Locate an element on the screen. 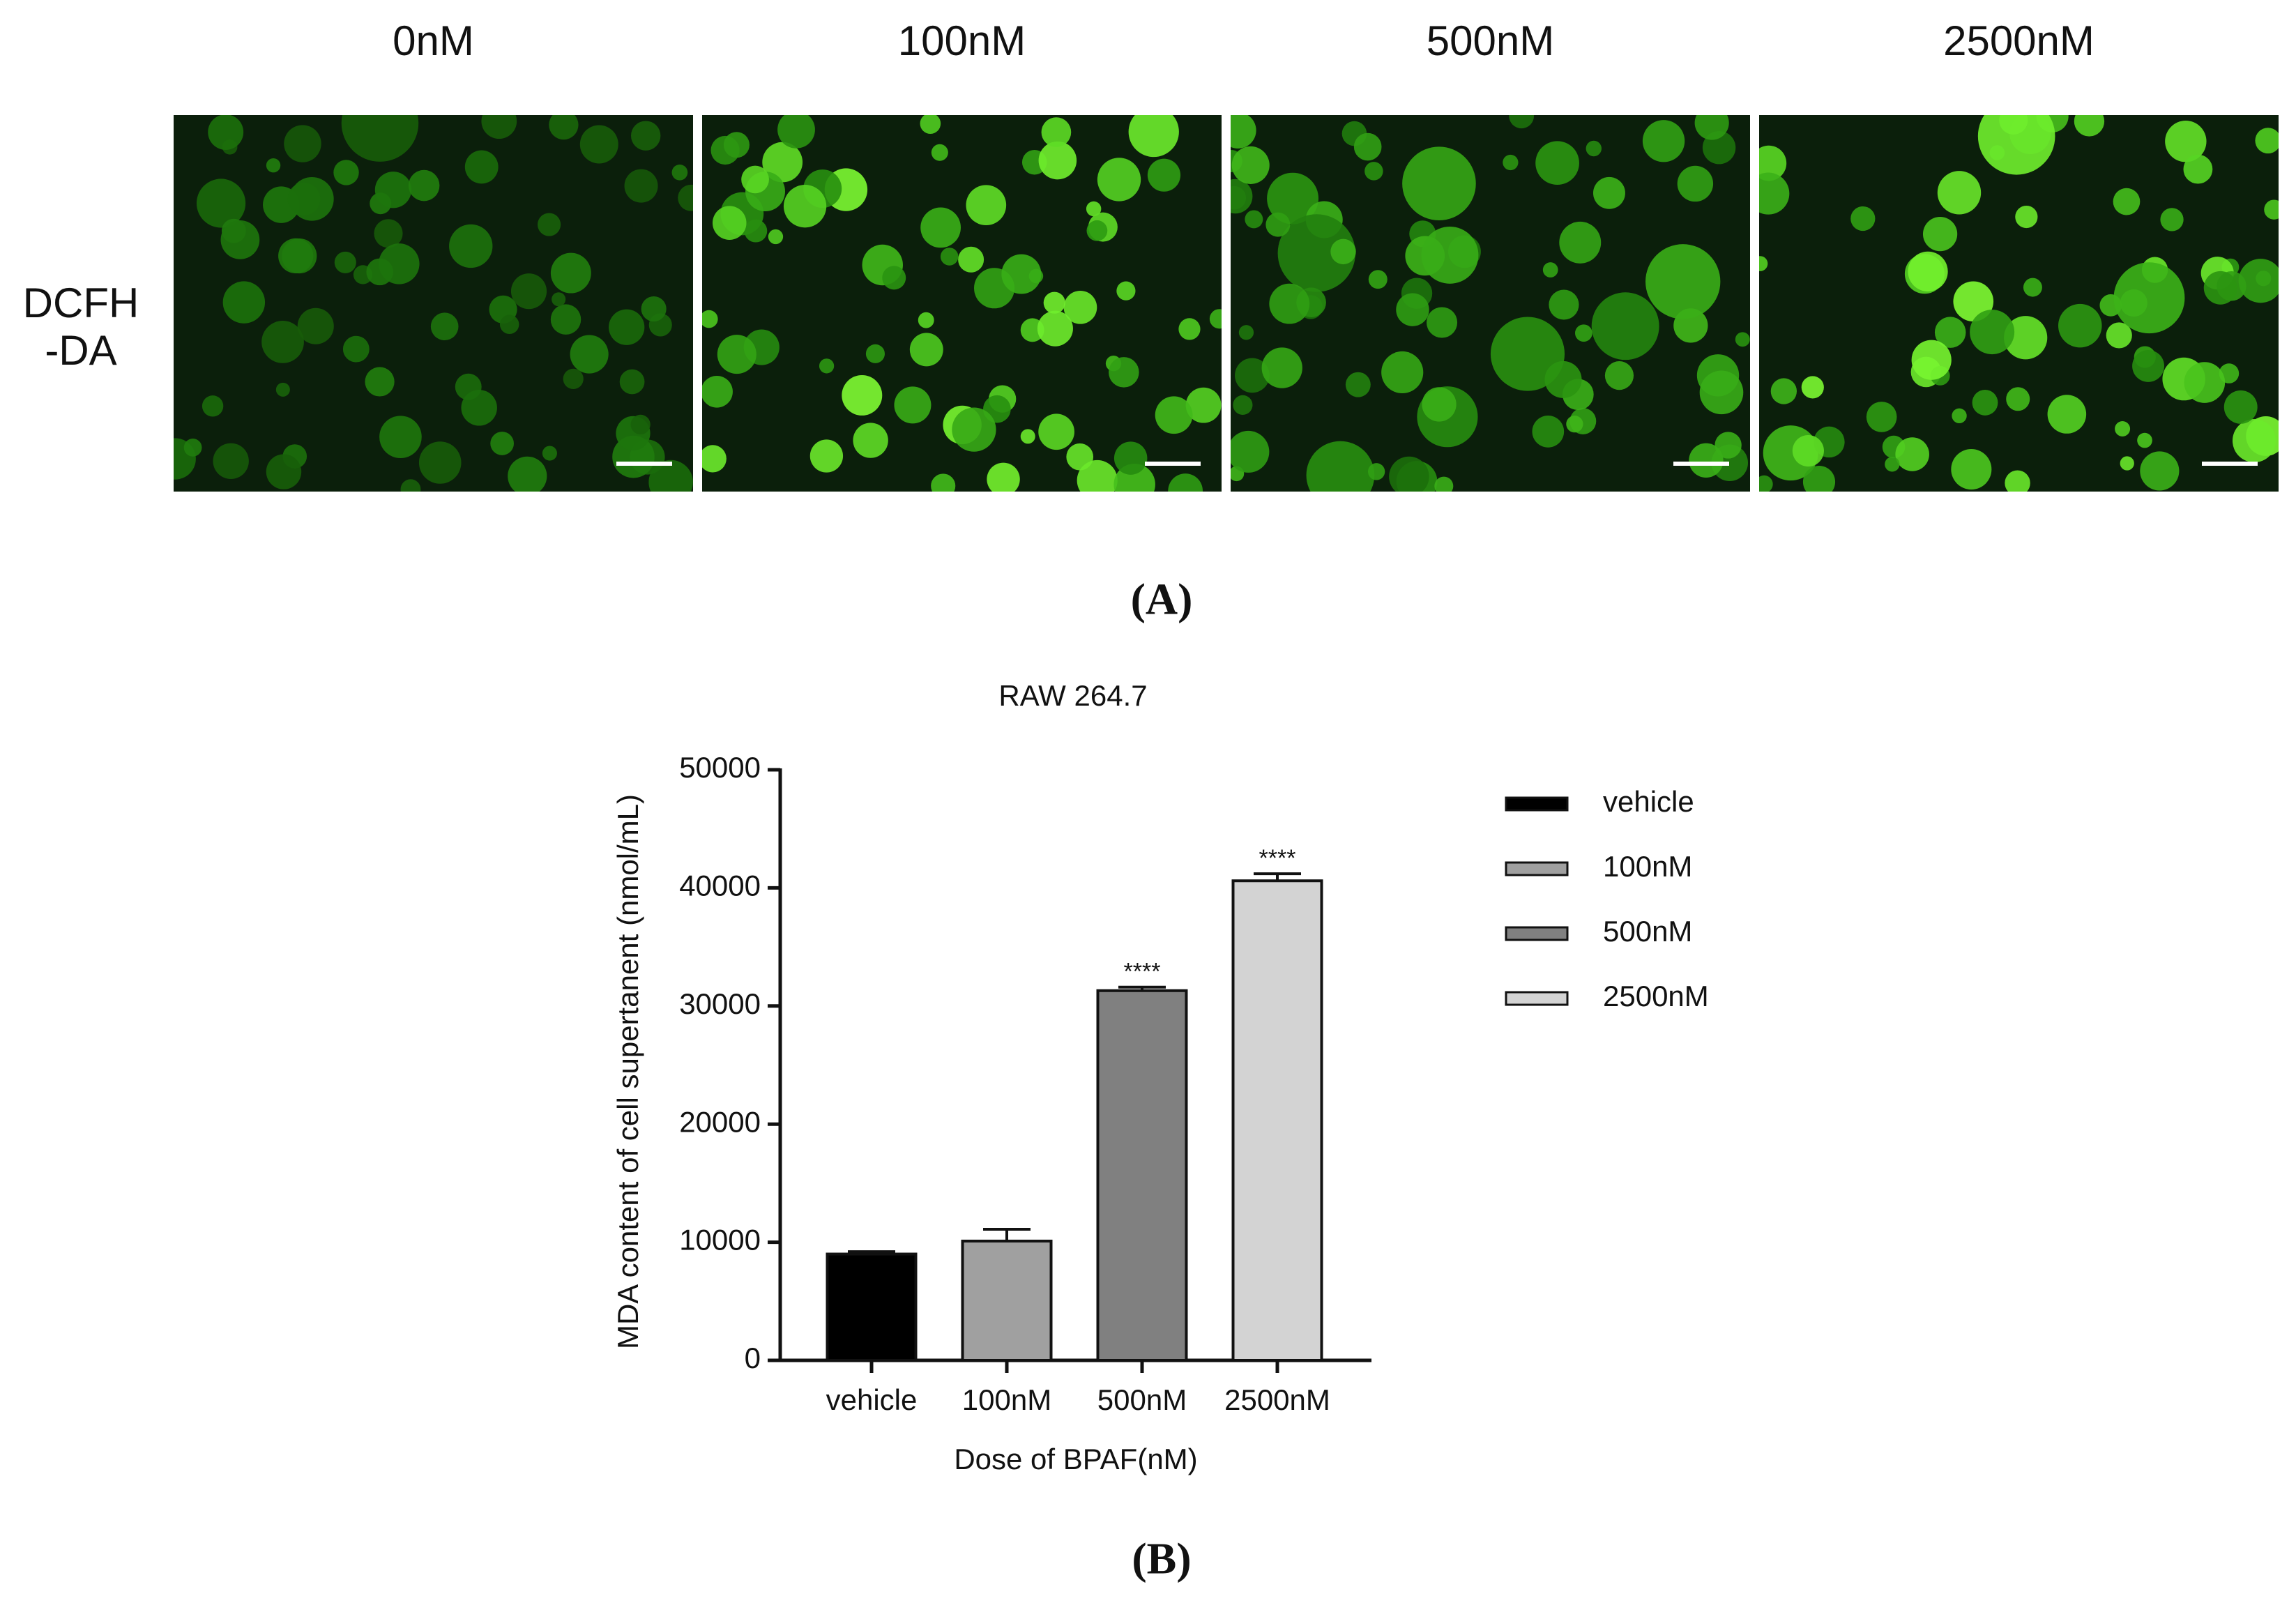  y-tick-label: 50000 is located at coordinates (720, 767).